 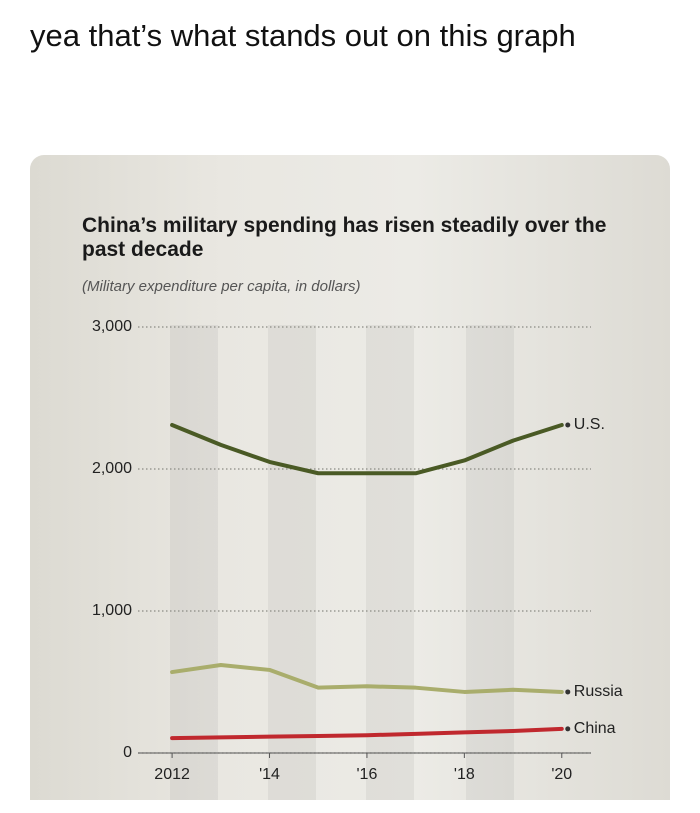 I want to click on y-tick-label: 0, so click(x=127, y=752).